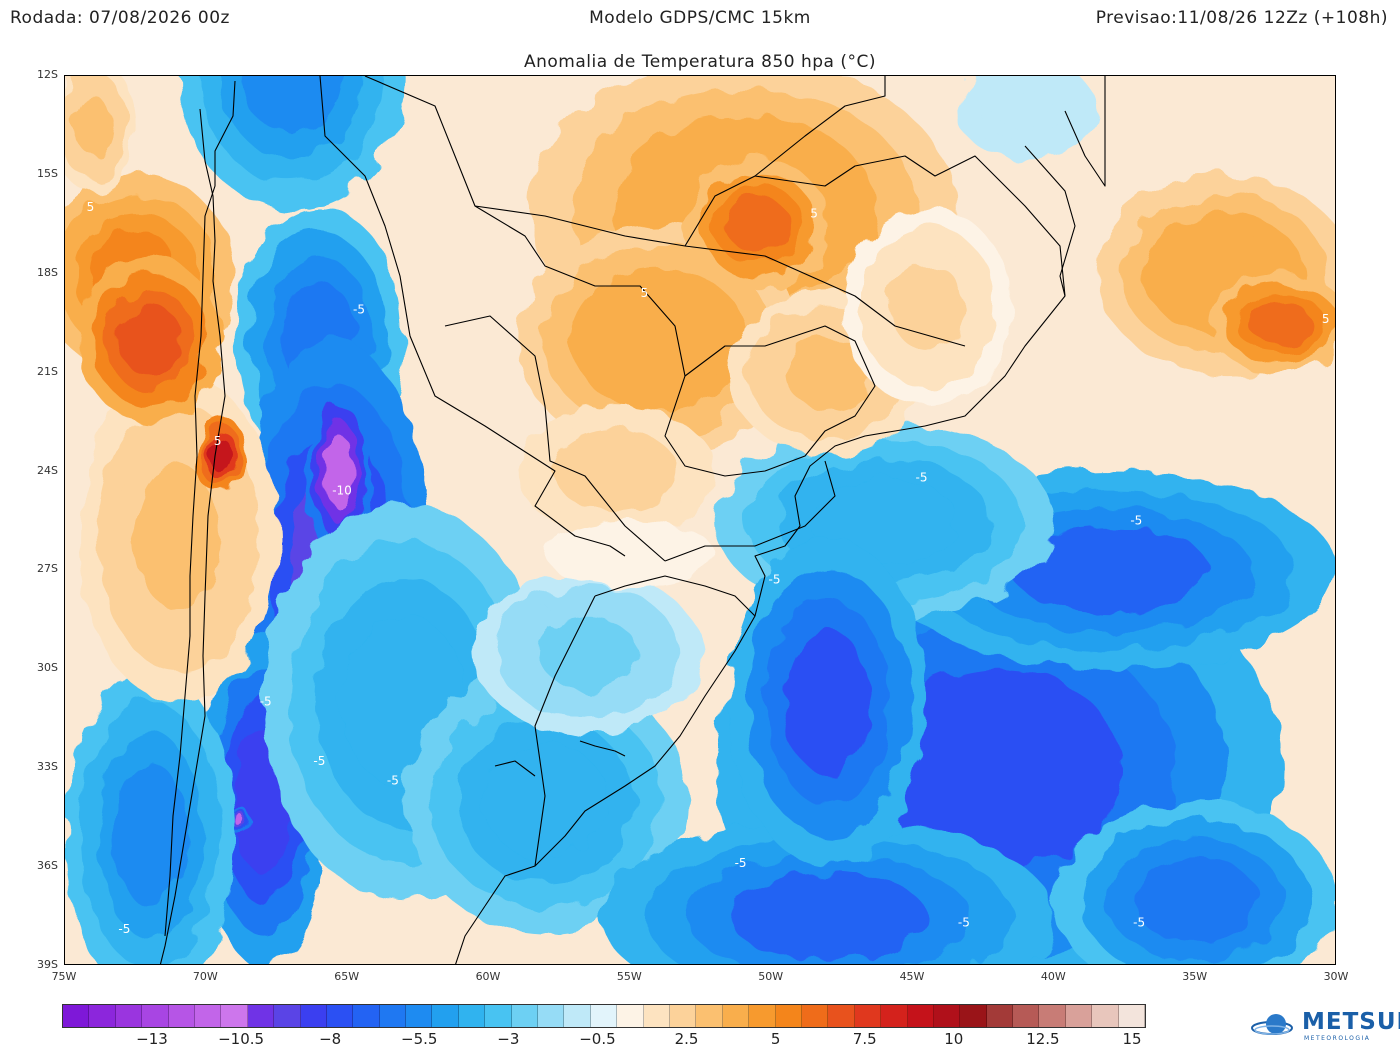 The image size is (1400, 1052). I want to click on coastline-pacific, so click(192, 536).